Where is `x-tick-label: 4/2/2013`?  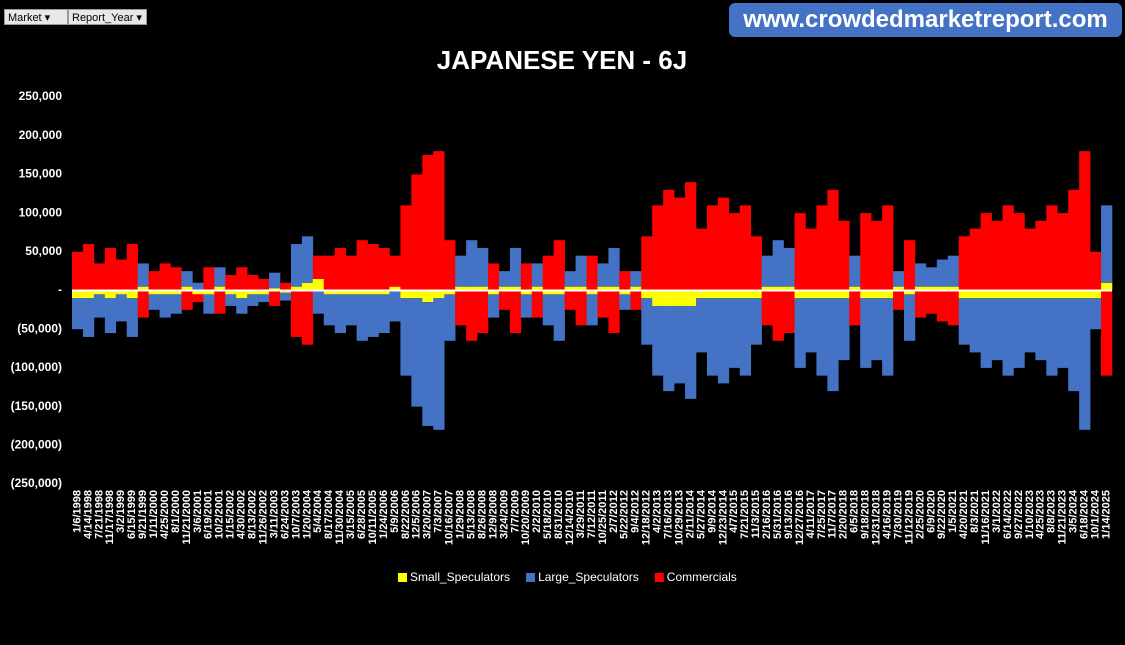 x-tick-label: 4/2/2013 is located at coordinates (658, 511).